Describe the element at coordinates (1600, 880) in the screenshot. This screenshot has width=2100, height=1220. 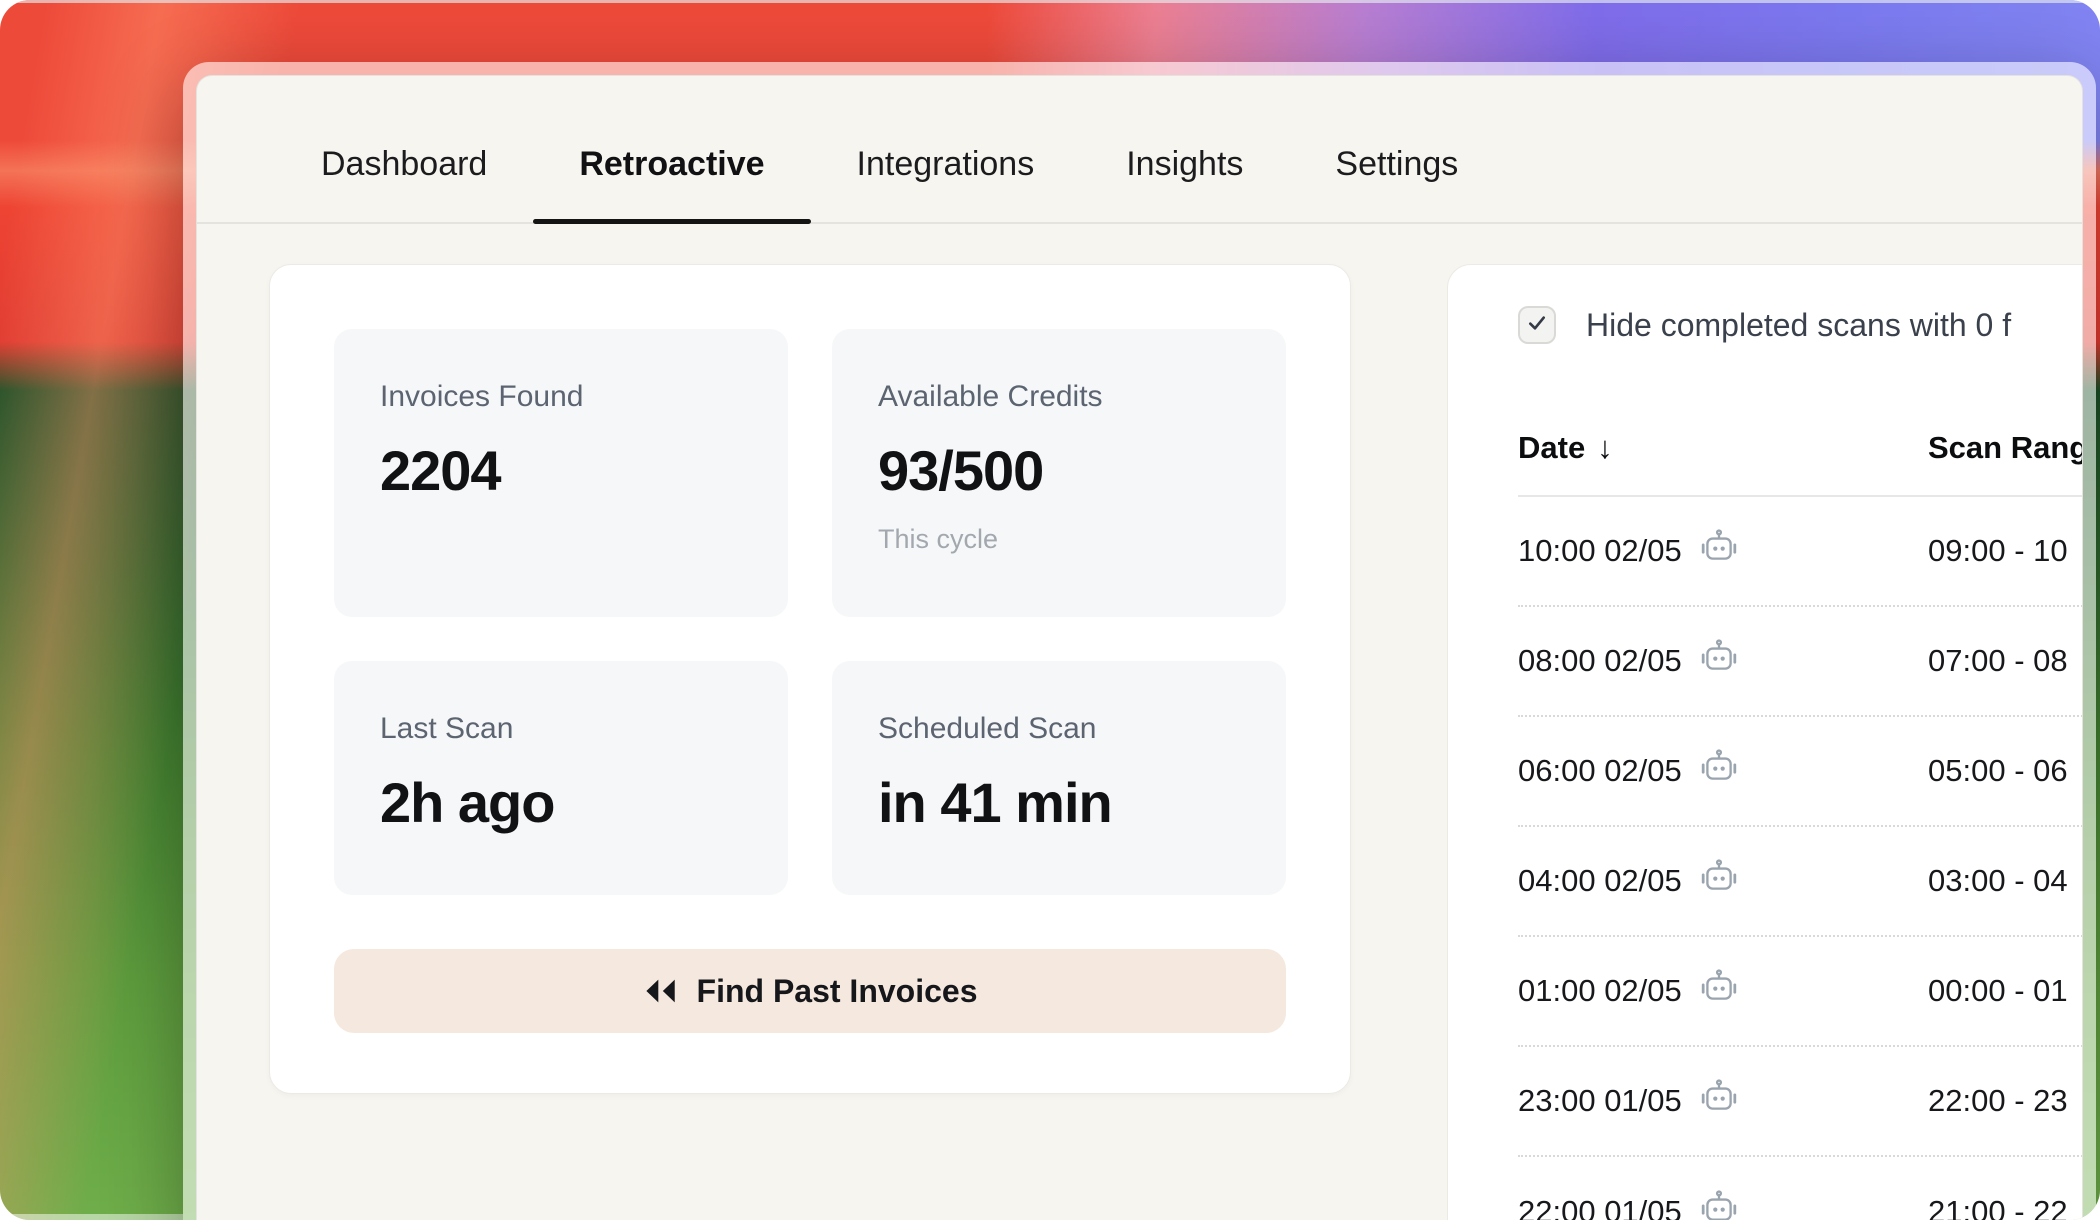
I see `scan-date: 04:00 02/05` at that location.